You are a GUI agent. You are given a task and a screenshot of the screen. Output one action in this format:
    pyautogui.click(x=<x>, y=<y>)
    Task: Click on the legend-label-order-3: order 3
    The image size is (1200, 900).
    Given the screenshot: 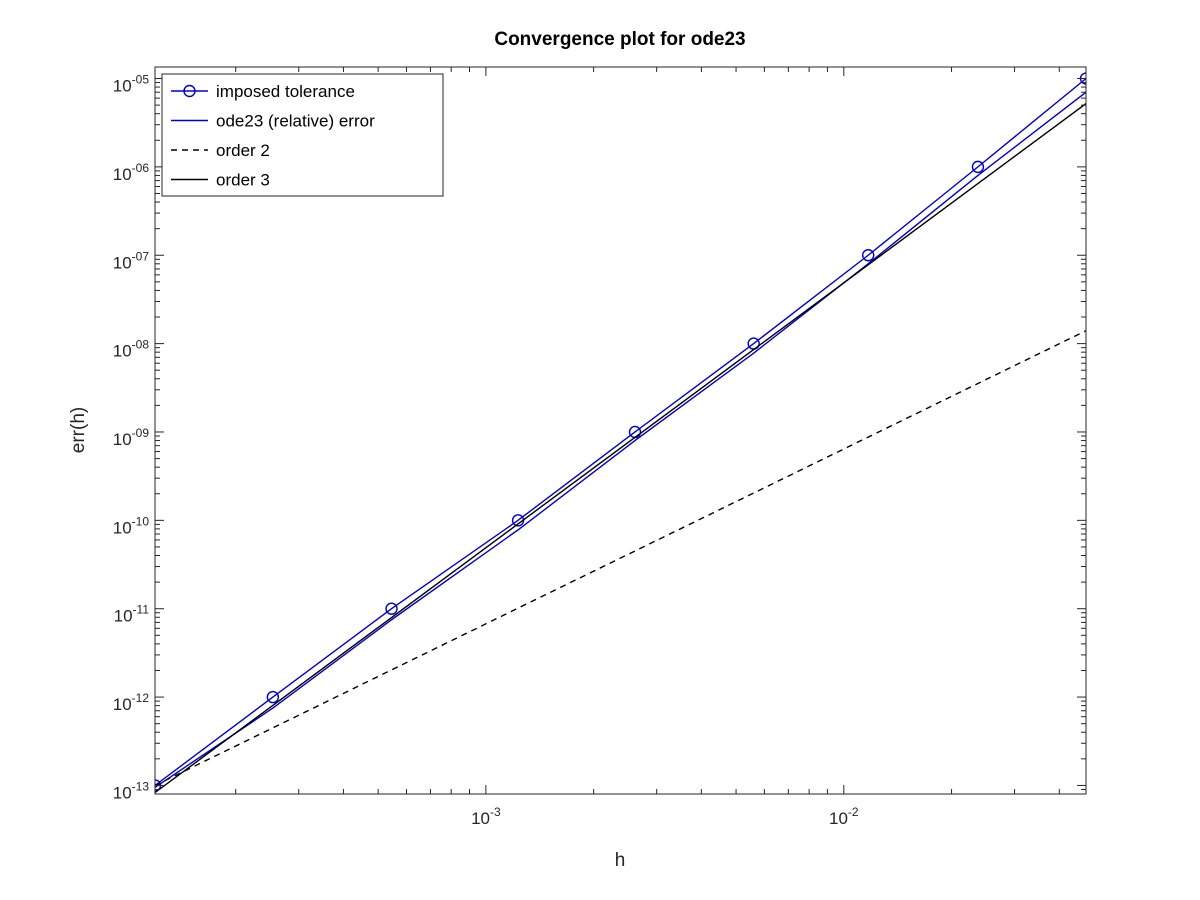 What is the action you would take?
    pyautogui.click(x=243, y=180)
    